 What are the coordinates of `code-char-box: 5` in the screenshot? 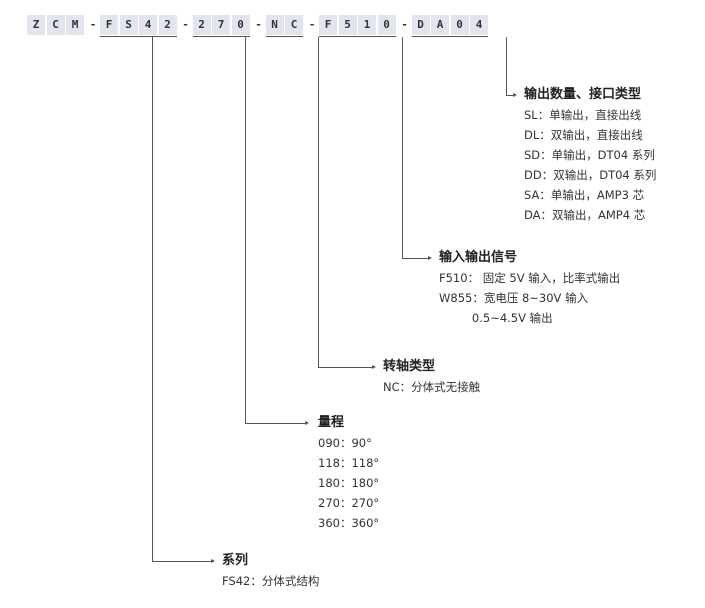 It's located at (347, 25).